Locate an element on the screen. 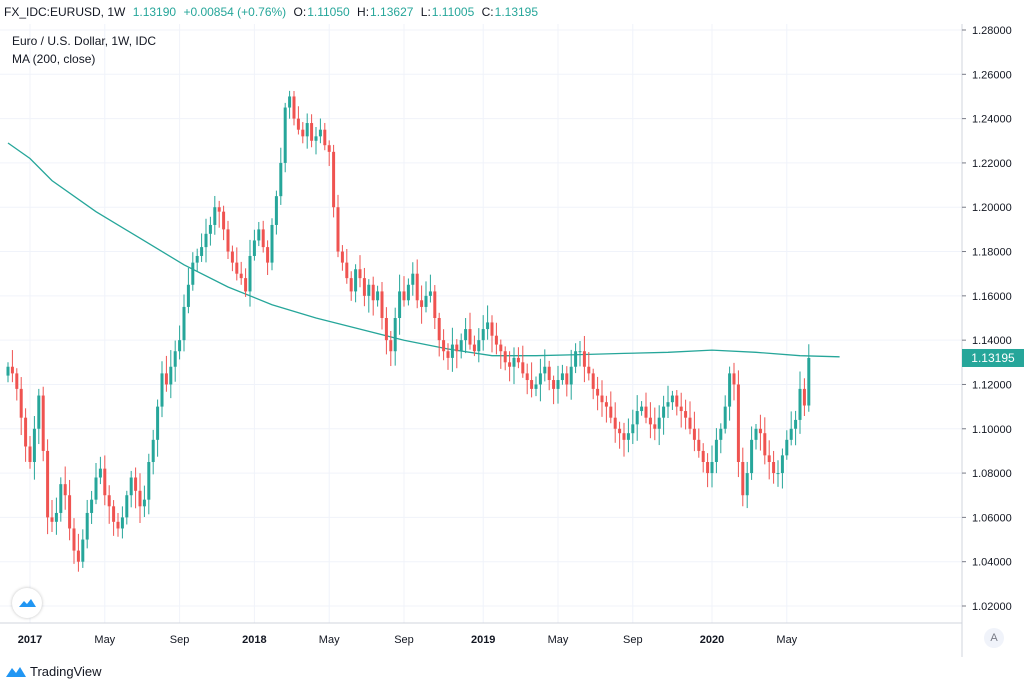 The height and width of the screenshot is (685, 1024). brand-name: TradingView is located at coordinates (66, 671).